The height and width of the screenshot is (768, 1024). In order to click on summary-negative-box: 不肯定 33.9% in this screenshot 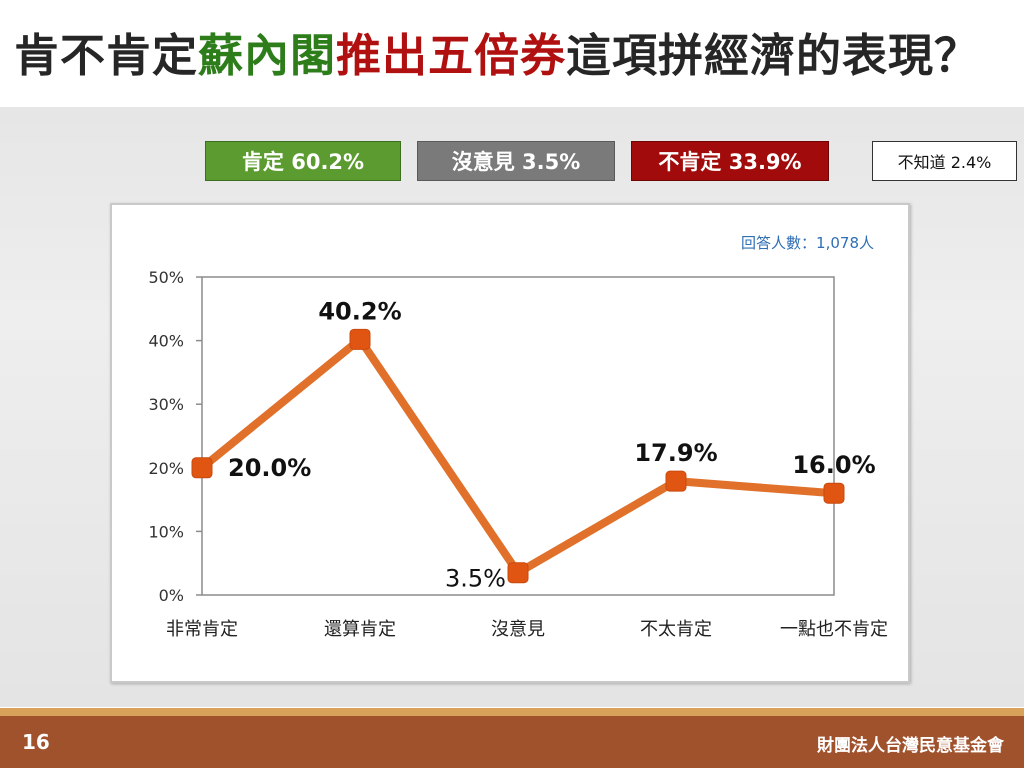, I will do `click(730, 161)`.